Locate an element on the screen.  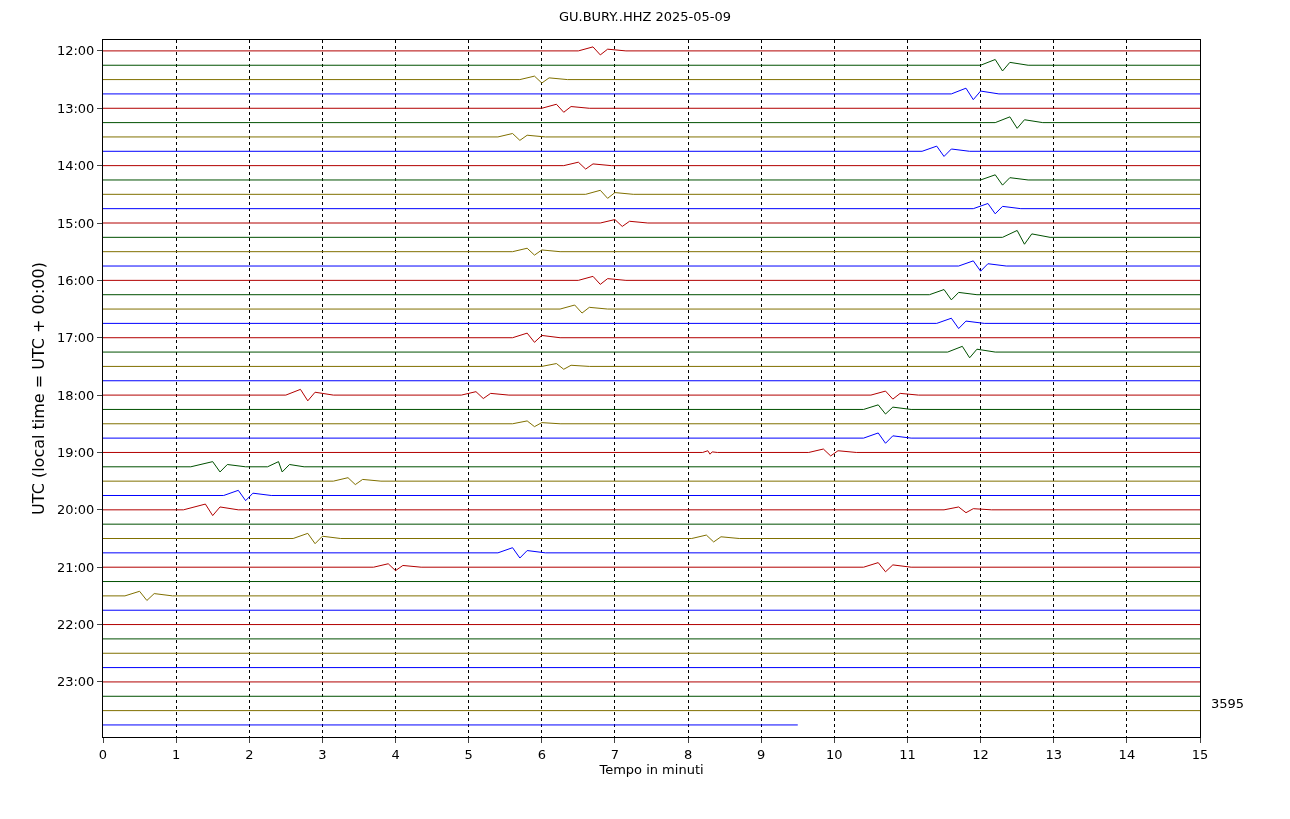
y-tick-label: 15:00 is located at coordinates (75, 223).